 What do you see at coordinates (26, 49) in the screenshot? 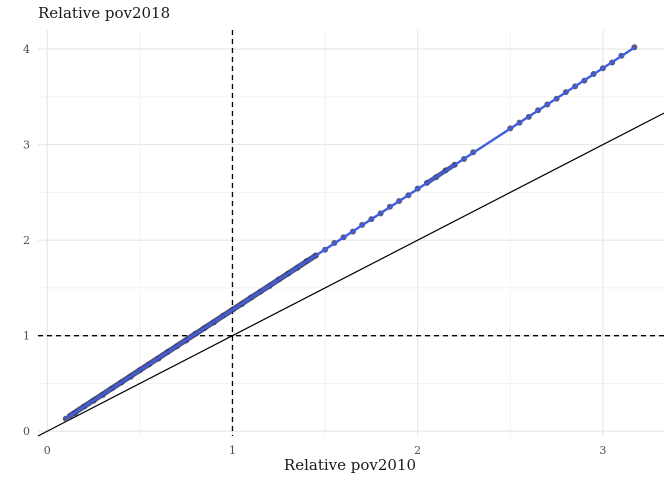
I see `y-tick-label: 4` at bounding box center [26, 49].